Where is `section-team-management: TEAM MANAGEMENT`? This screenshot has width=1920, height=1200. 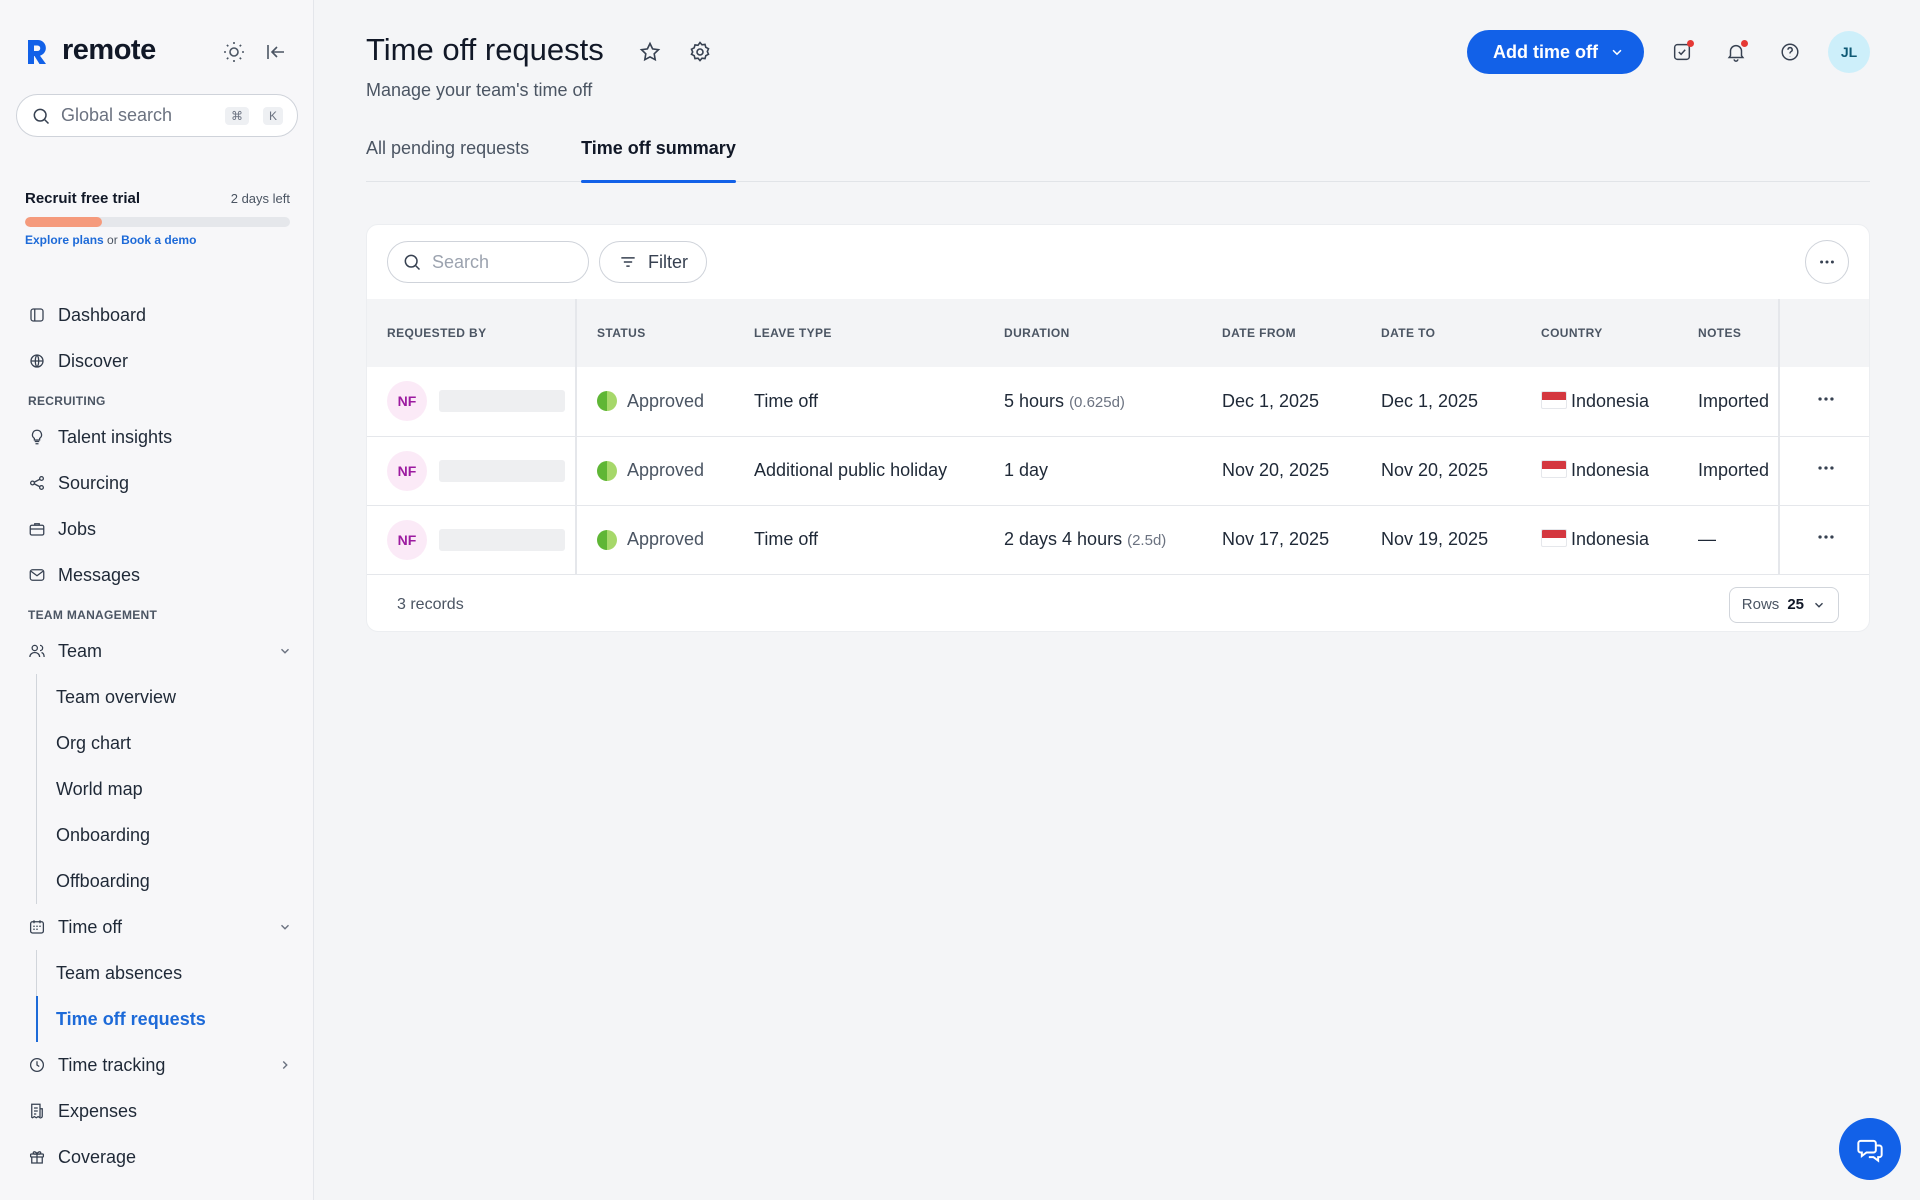
section-team-management: TEAM MANAGEMENT is located at coordinates (93, 615).